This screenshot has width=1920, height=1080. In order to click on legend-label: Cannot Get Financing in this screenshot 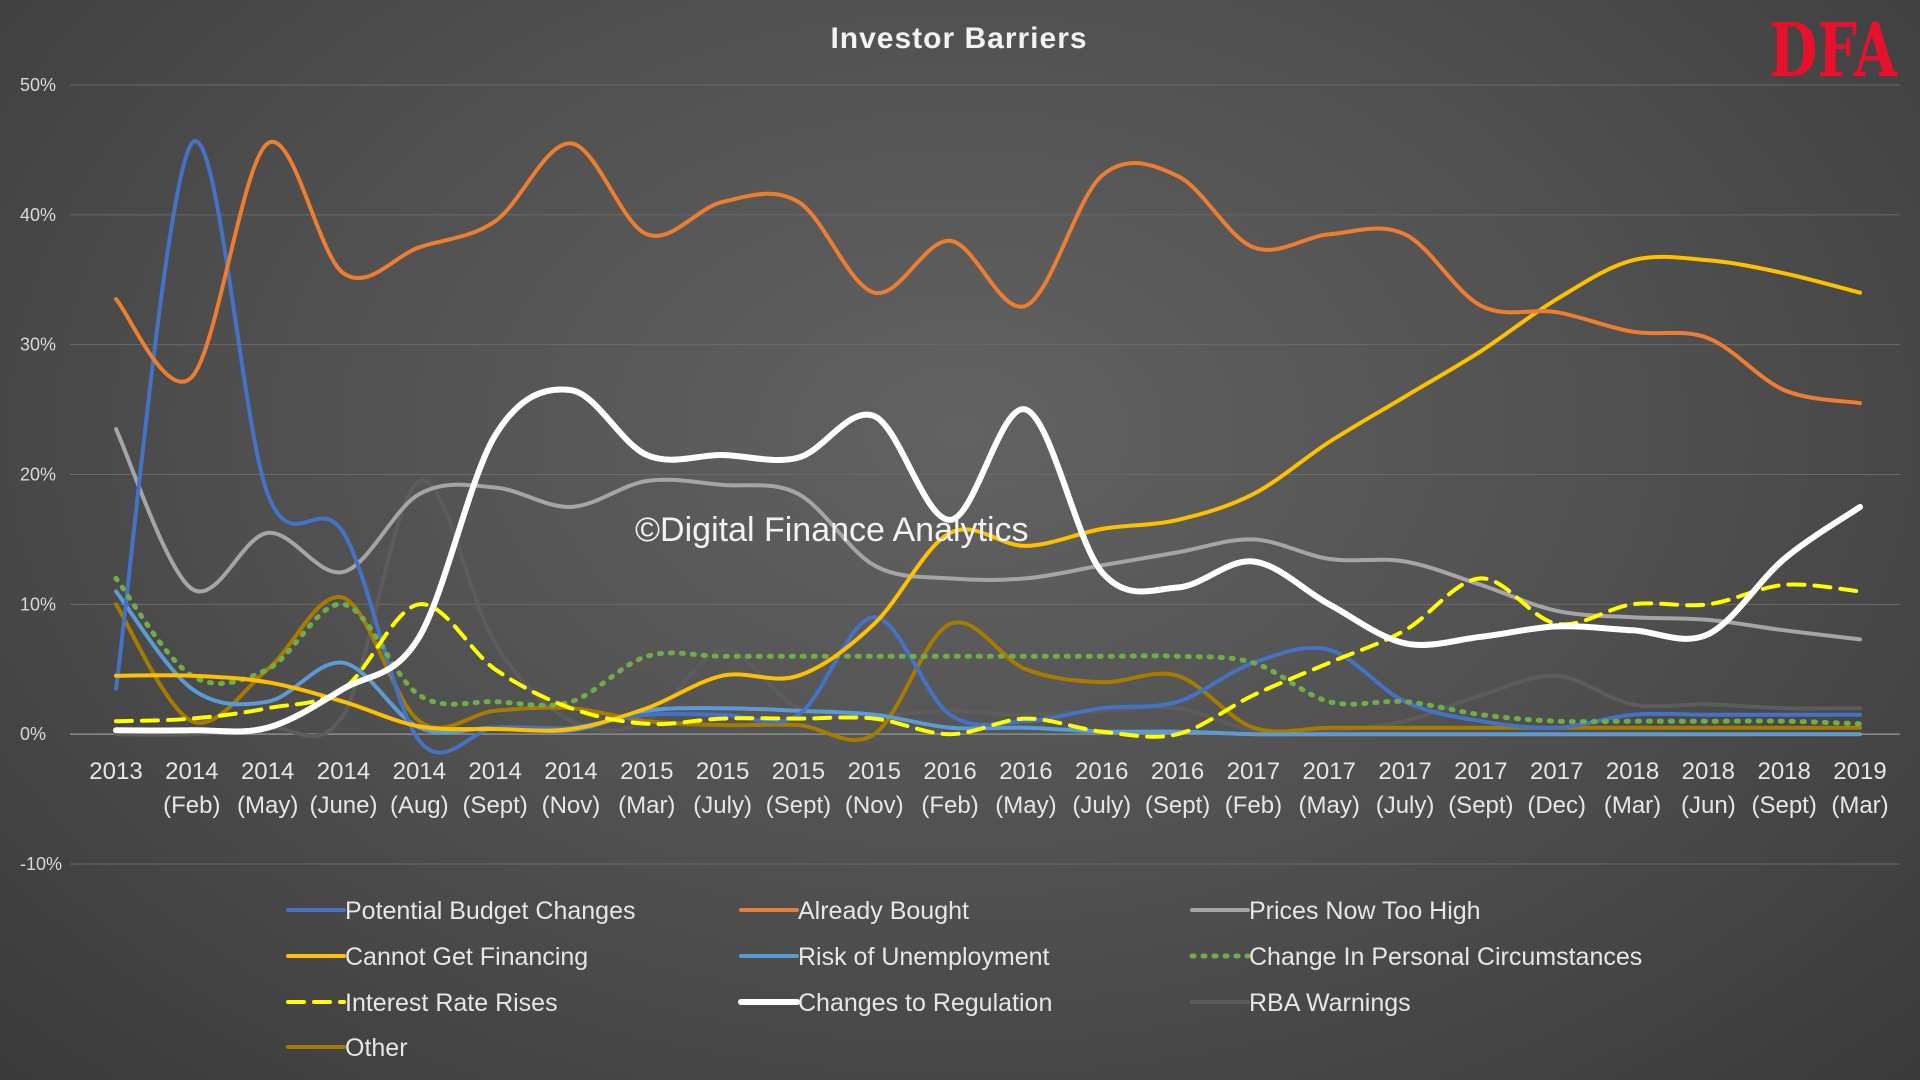, I will do `click(466, 957)`.